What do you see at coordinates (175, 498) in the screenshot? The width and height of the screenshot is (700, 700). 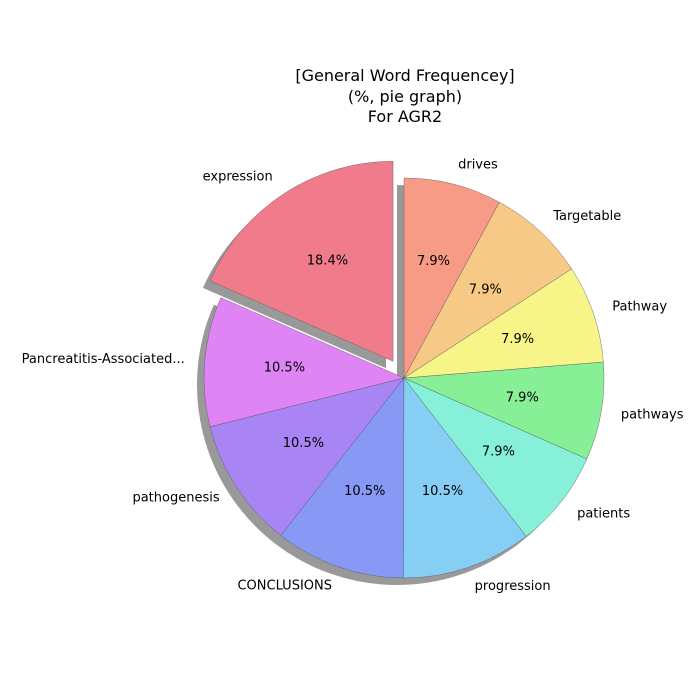 I see `slice-label-pathogenesis-2: pathogenesis` at bounding box center [175, 498].